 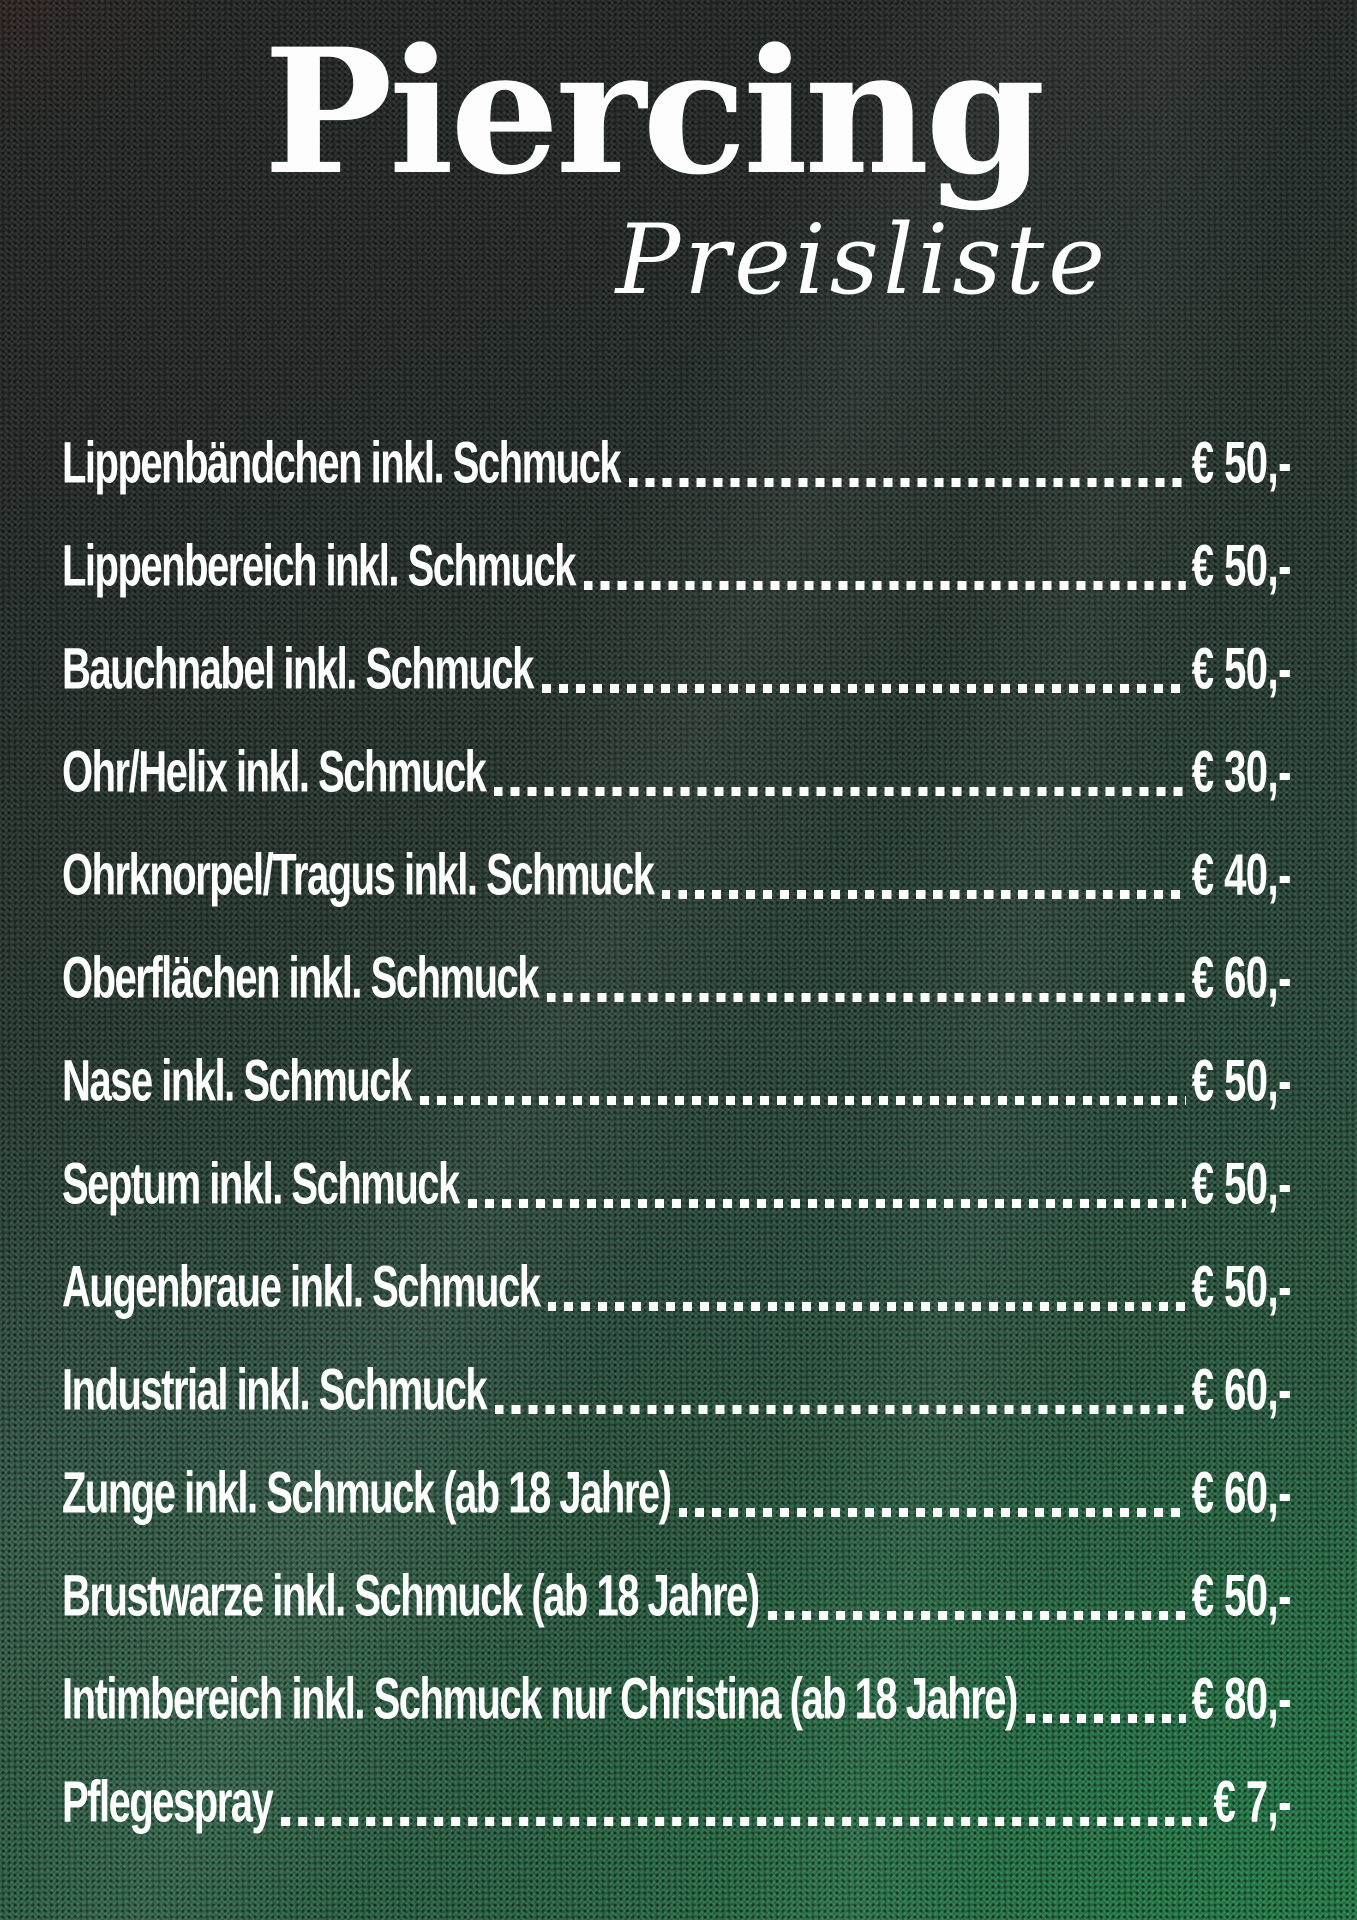 What do you see at coordinates (862, 260) in the screenshot?
I see `page-subtitle: Preisliste` at bounding box center [862, 260].